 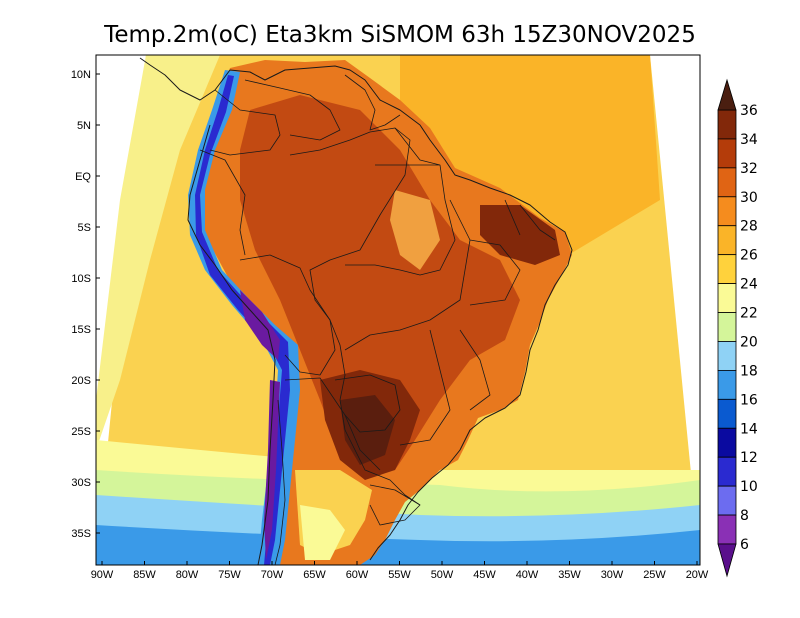 What do you see at coordinates (280, 482) in the screenshot?
I see `chile-argentina-border` at bounding box center [280, 482].